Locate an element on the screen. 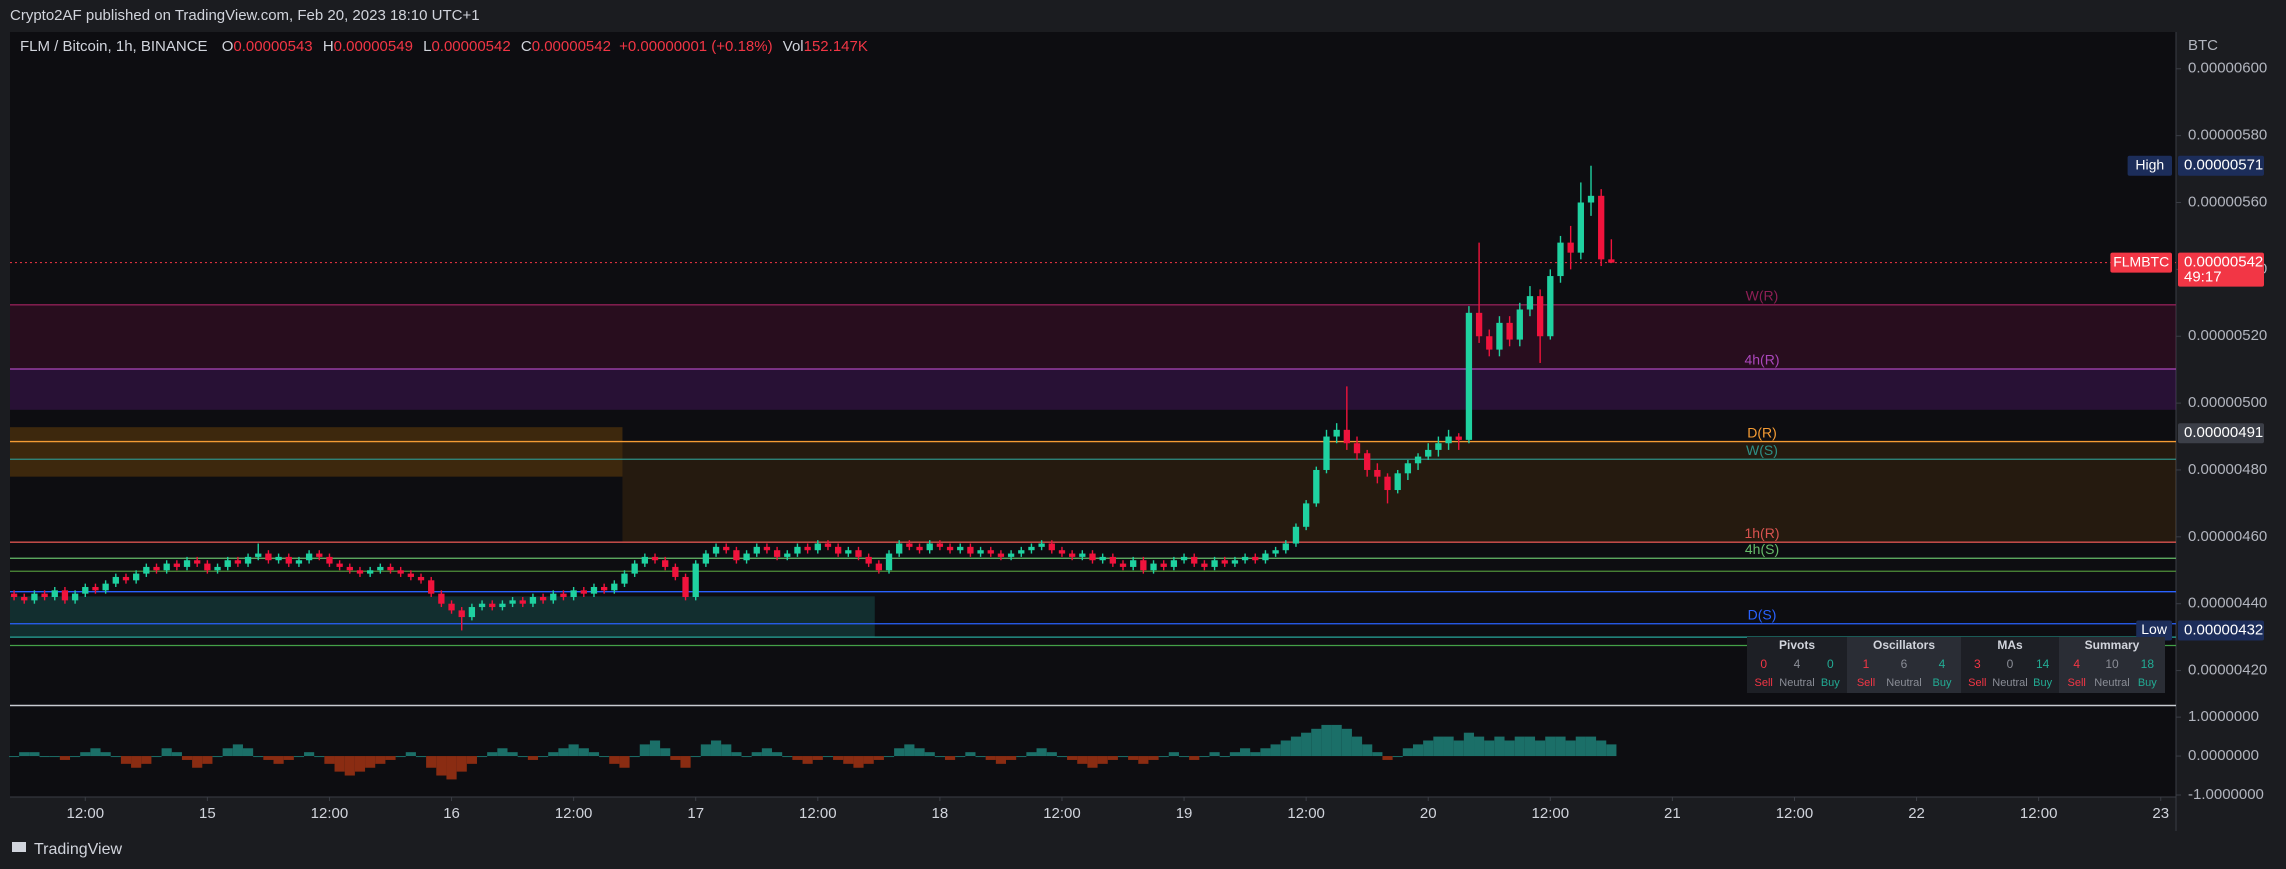 This screenshot has height=869, width=2286. pivot-label: D(R) is located at coordinates (1762, 432).